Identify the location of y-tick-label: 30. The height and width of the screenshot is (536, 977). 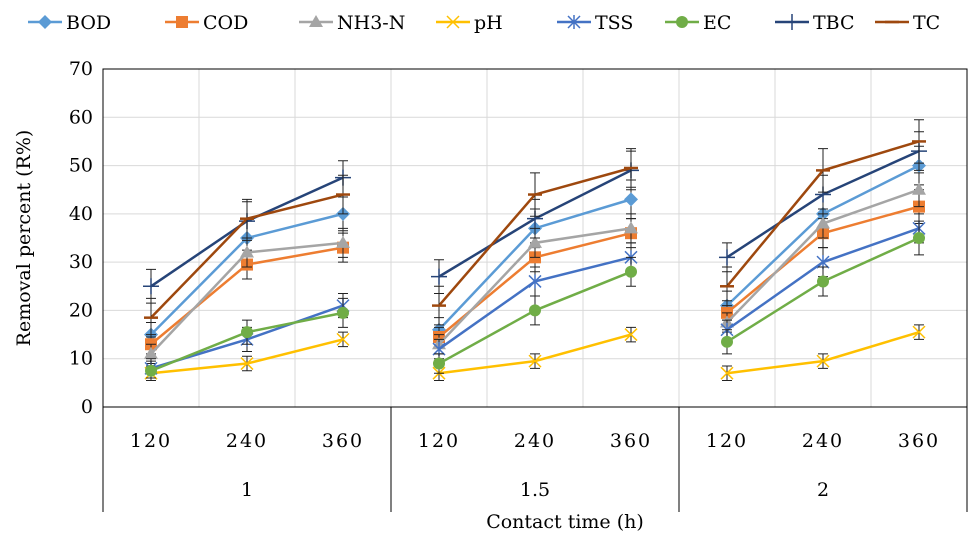
(81, 262).